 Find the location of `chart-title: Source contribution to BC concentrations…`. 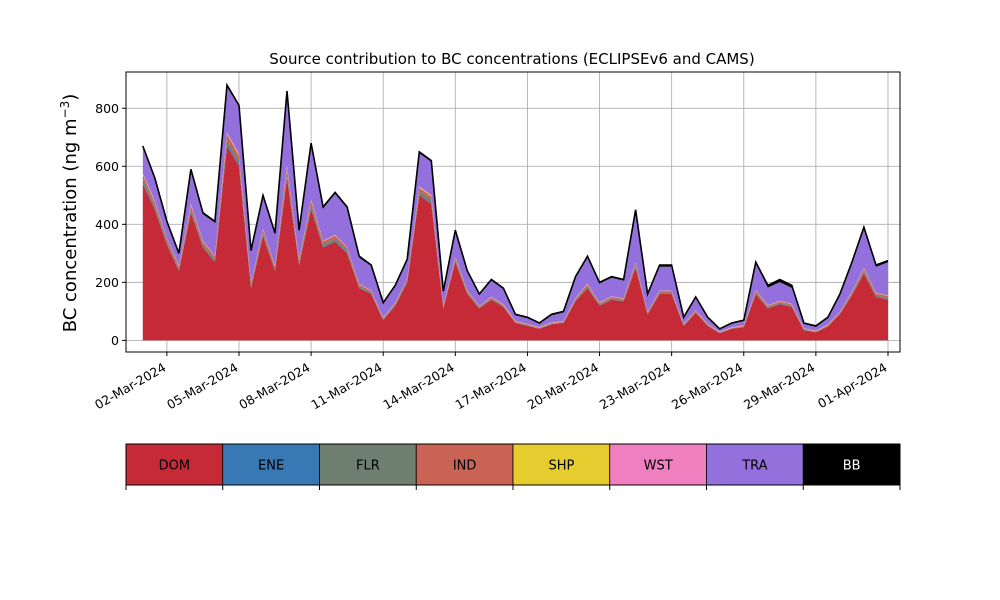

chart-title: Source contribution to BC concentrations… is located at coordinates (511, 59).